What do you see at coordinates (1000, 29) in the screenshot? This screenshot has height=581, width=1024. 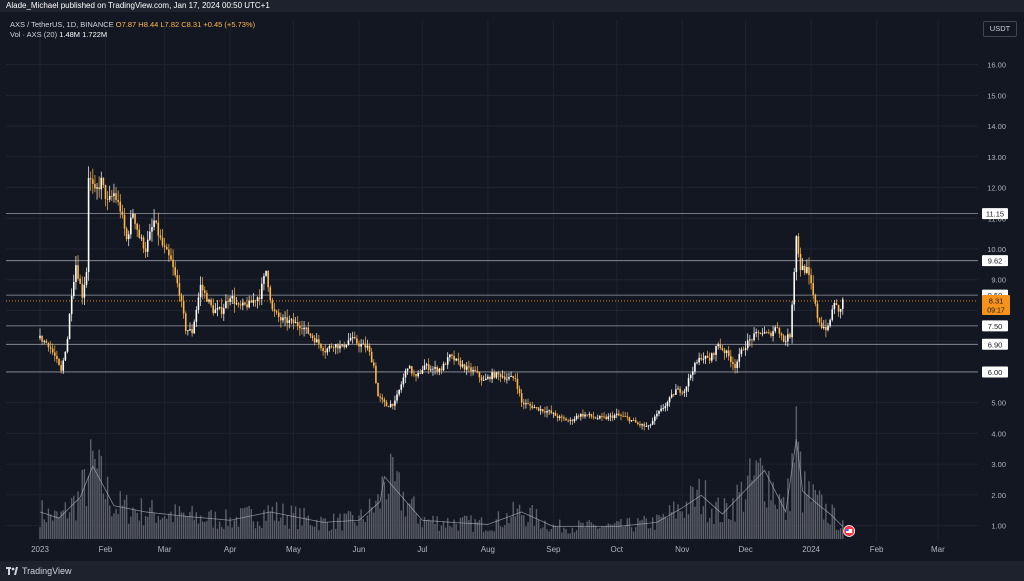 I see `currency-button: USDT` at bounding box center [1000, 29].